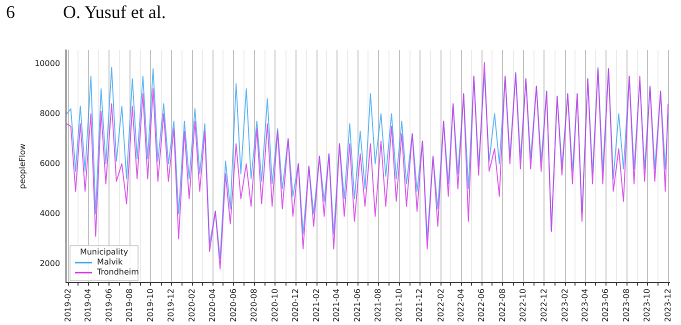 This screenshot has width=681, height=325. What do you see at coordinates (399, 305) in the screenshot?
I see `x-tick-label: 2021-10` at bounding box center [399, 305].